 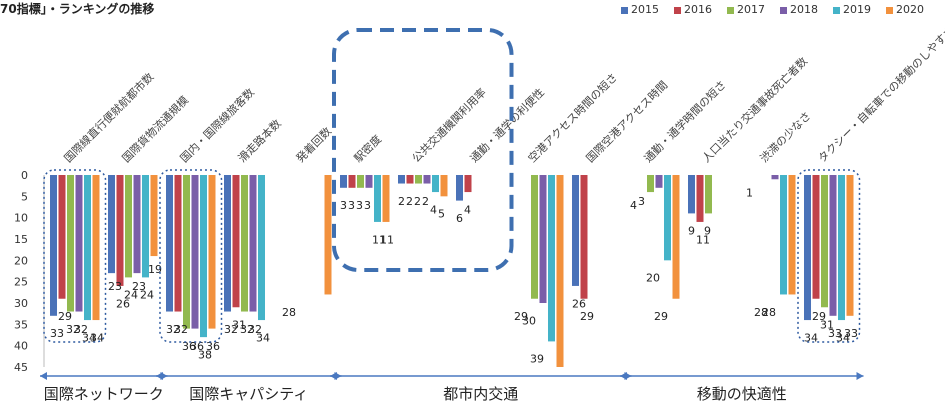 I want to click on category-label: 渋滞の少なさ, so click(x=786, y=137).